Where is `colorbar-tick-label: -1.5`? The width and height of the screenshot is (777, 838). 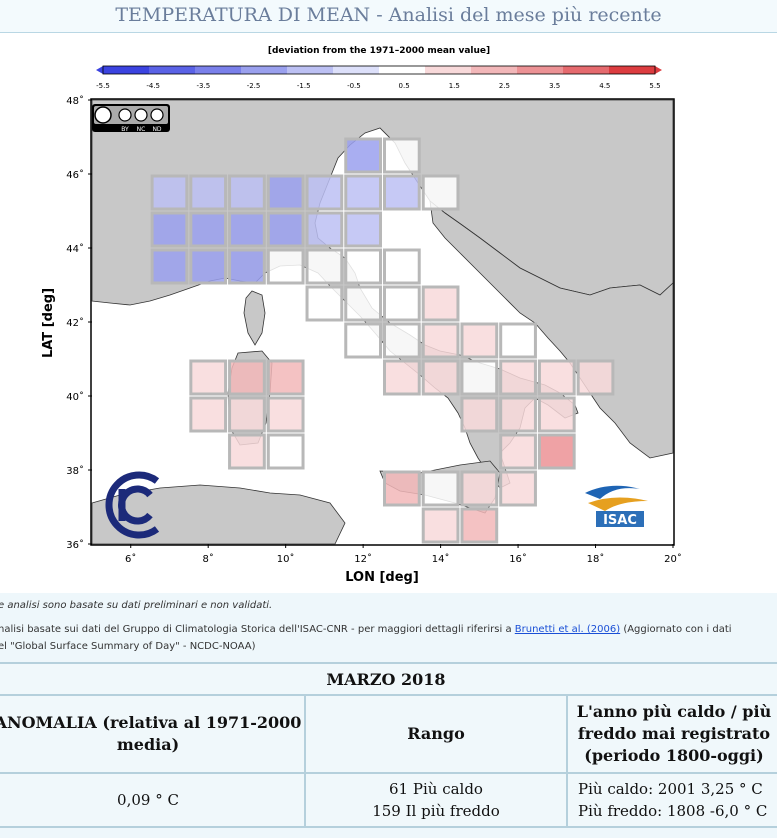 colorbar-tick-label: -1.5 is located at coordinates (304, 86).